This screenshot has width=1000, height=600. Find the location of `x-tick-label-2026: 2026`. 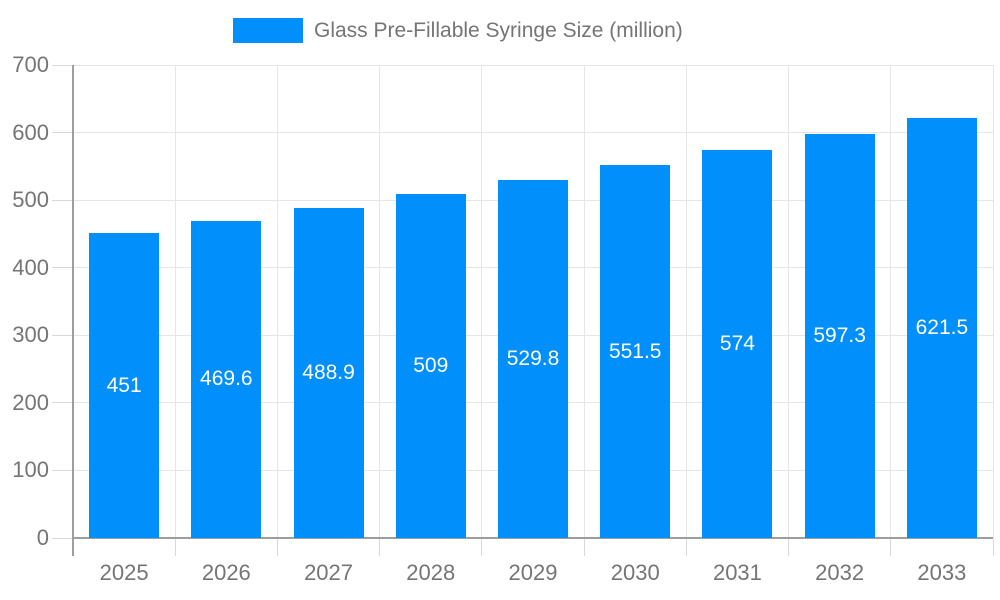

x-tick-label-2026: 2026 is located at coordinates (226, 572).